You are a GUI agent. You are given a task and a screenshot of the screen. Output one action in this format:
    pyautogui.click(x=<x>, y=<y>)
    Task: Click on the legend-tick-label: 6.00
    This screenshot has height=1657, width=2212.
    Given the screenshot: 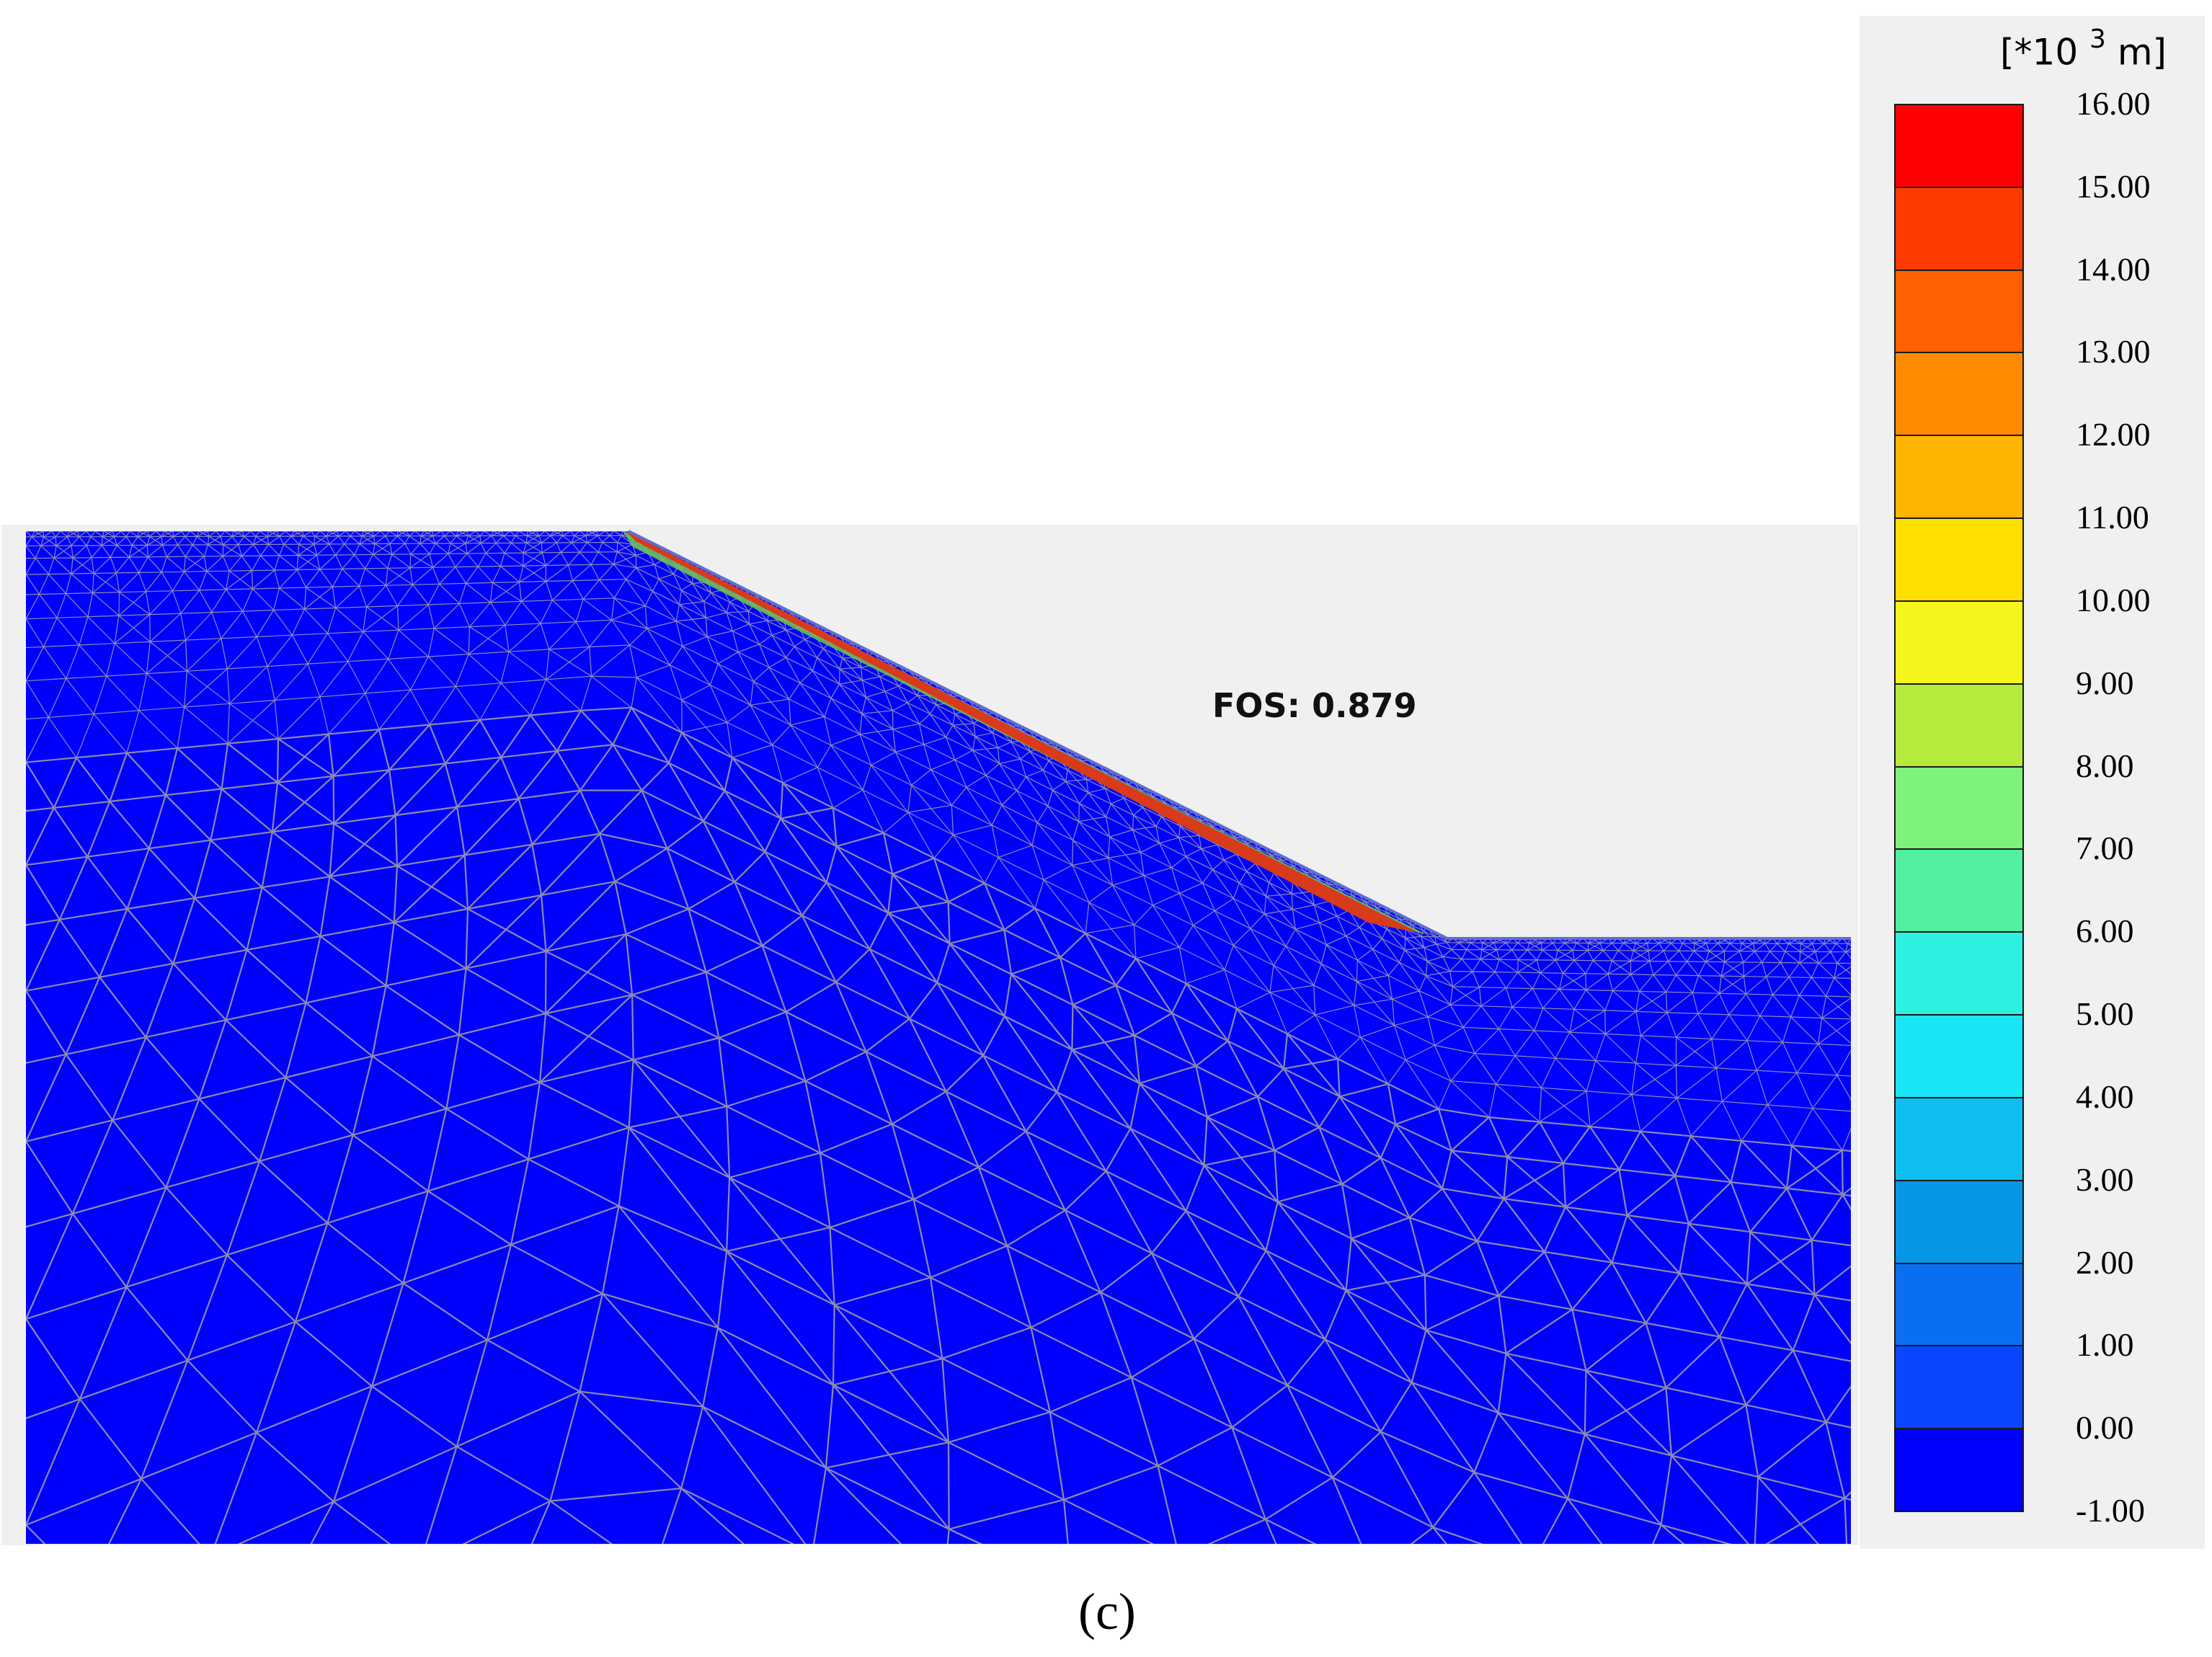 What is the action you would take?
    pyautogui.click(x=2105, y=931)
    